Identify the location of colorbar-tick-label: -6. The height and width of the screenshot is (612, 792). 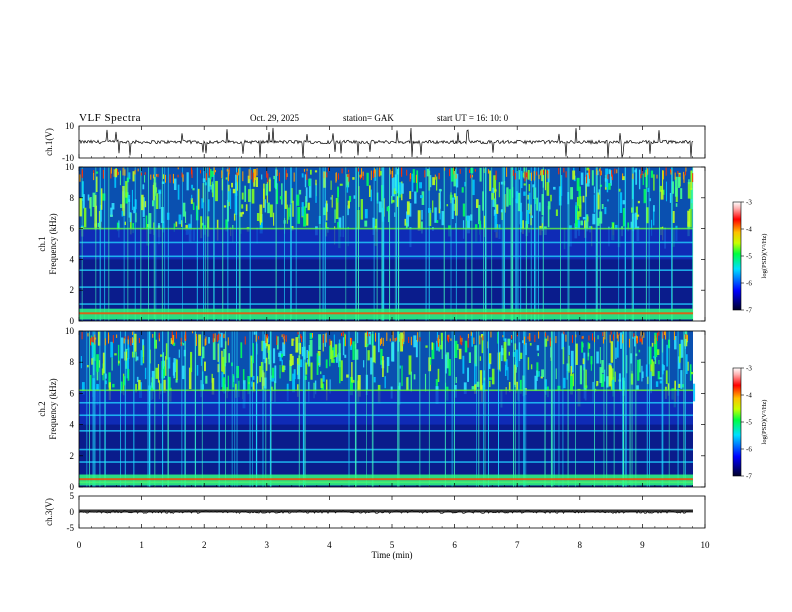
(749, 284).